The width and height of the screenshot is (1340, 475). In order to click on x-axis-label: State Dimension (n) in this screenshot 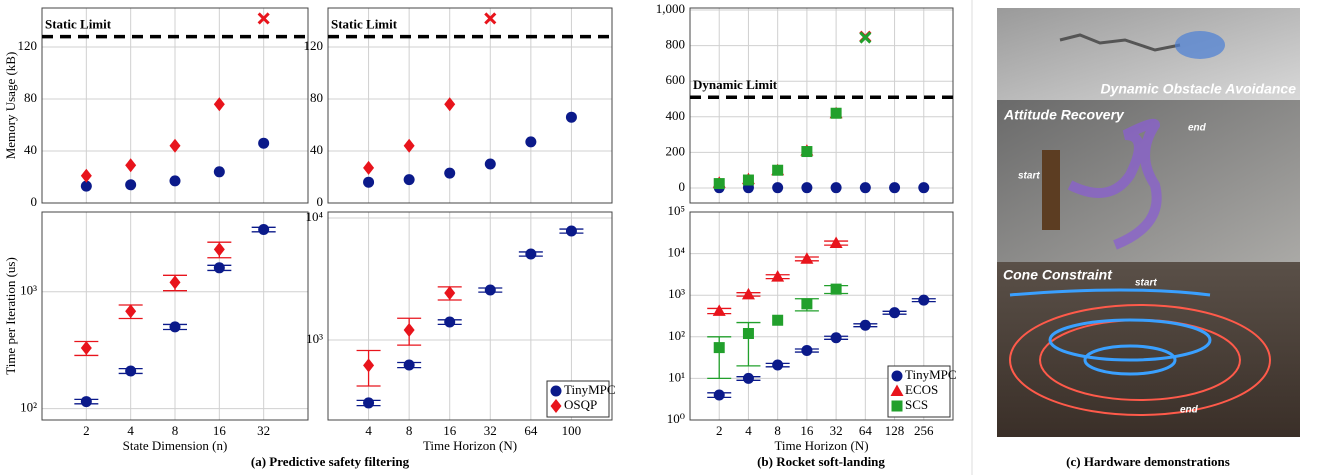, I will do `click(175, 445)`.